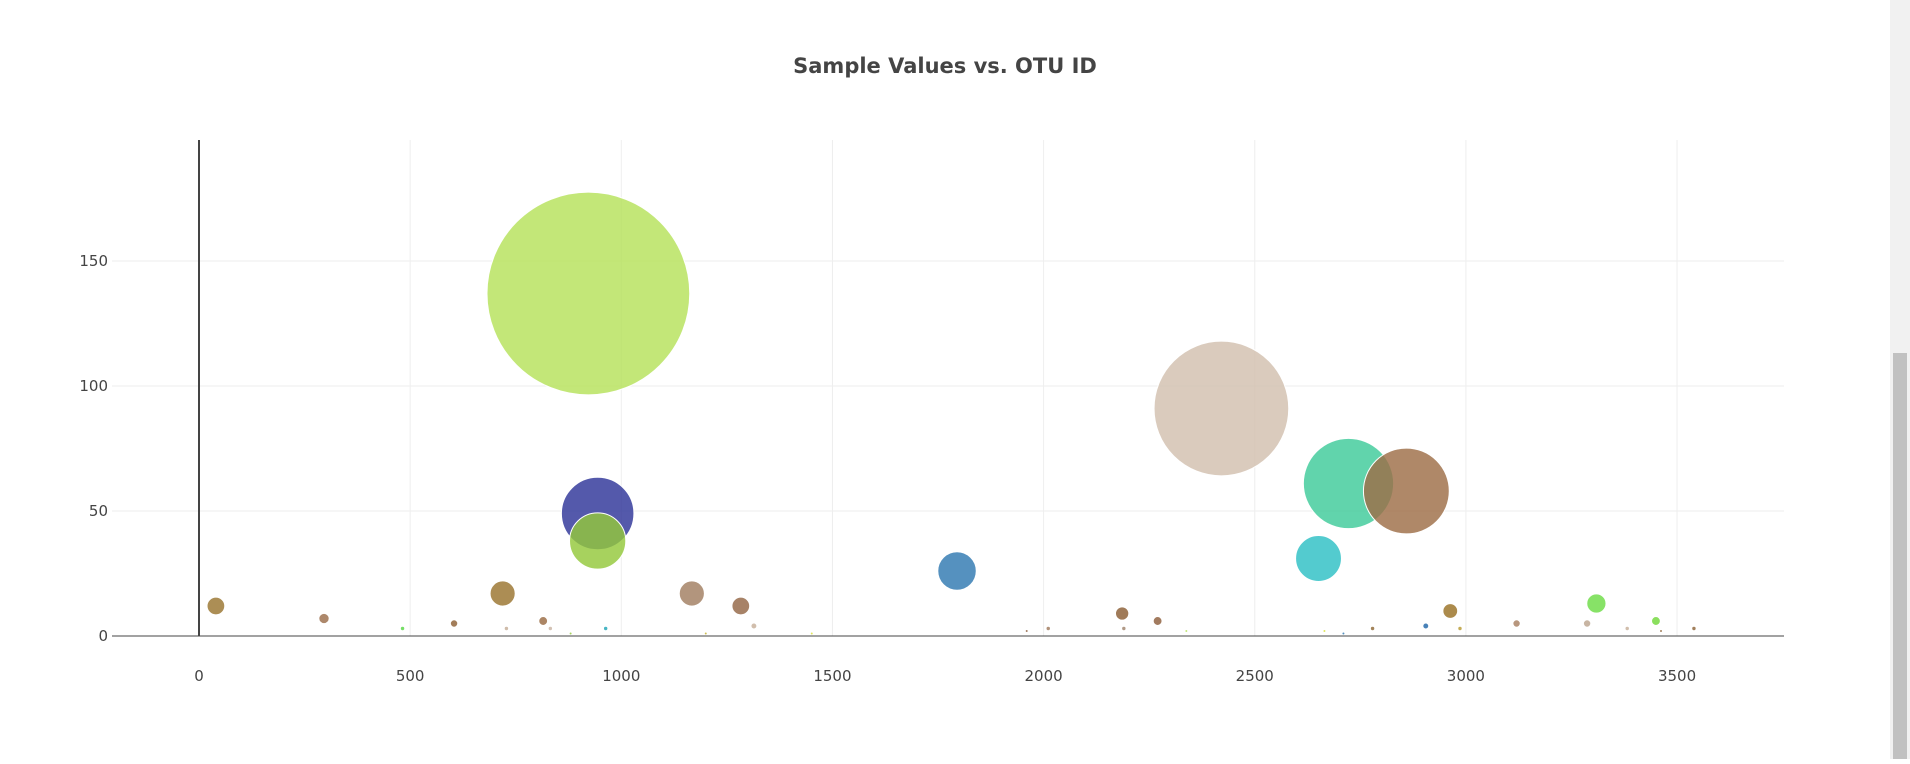  What do you see at coordinates (1677, 676) in the screenshot?
I see `x-tick-label: 3500` at bounding box center [1677, 676].